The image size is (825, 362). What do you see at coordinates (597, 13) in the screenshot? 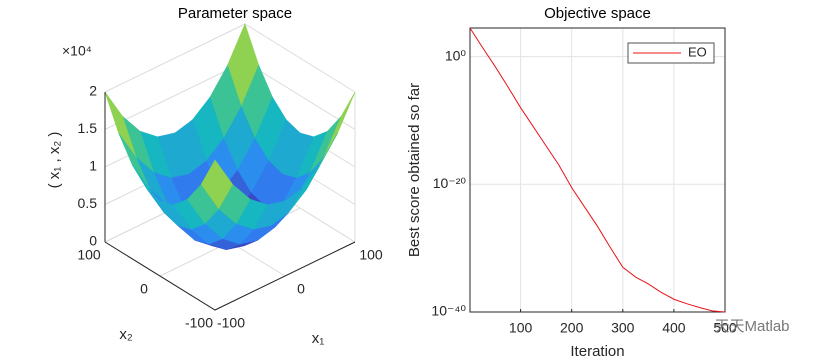
I see `title: Objective space` at bounding box center [597, 13].